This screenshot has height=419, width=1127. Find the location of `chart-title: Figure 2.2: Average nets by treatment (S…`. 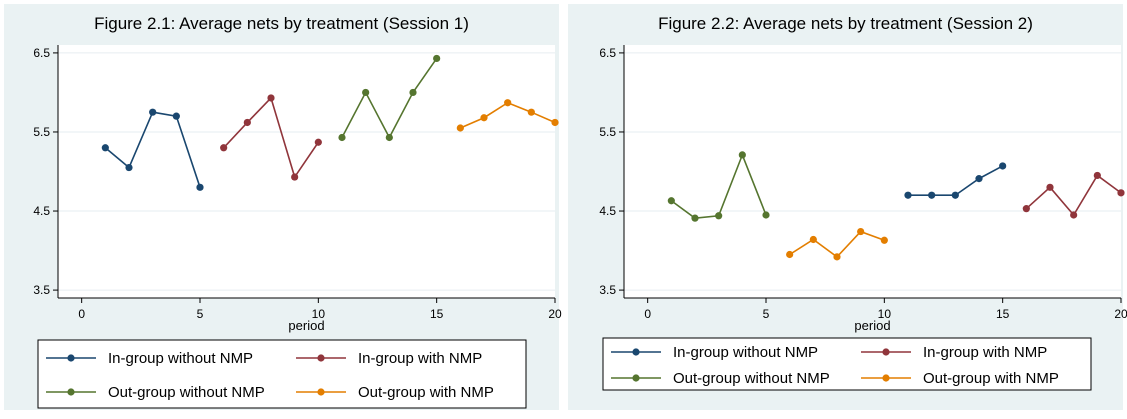

chart-title: Figure 2.2: Average nets by treatment (S… is located at coordinates (845, 23).